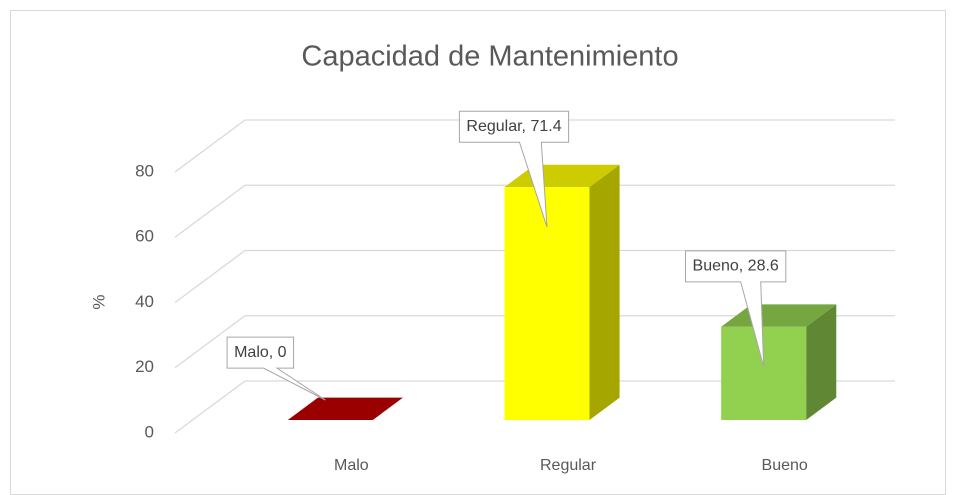 Image resolution: width=956 pixels, height=495 pixels. I want to click on bar-top, so click(345, 408).